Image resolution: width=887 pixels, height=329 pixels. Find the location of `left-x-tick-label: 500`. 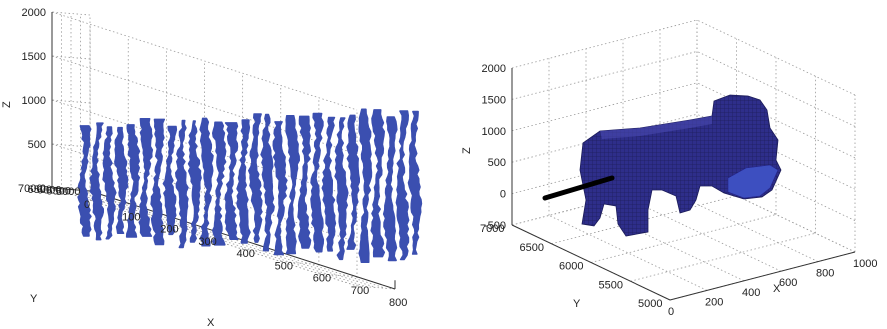

left-x-tick-label: 500 is located at coordinates (284, 266).